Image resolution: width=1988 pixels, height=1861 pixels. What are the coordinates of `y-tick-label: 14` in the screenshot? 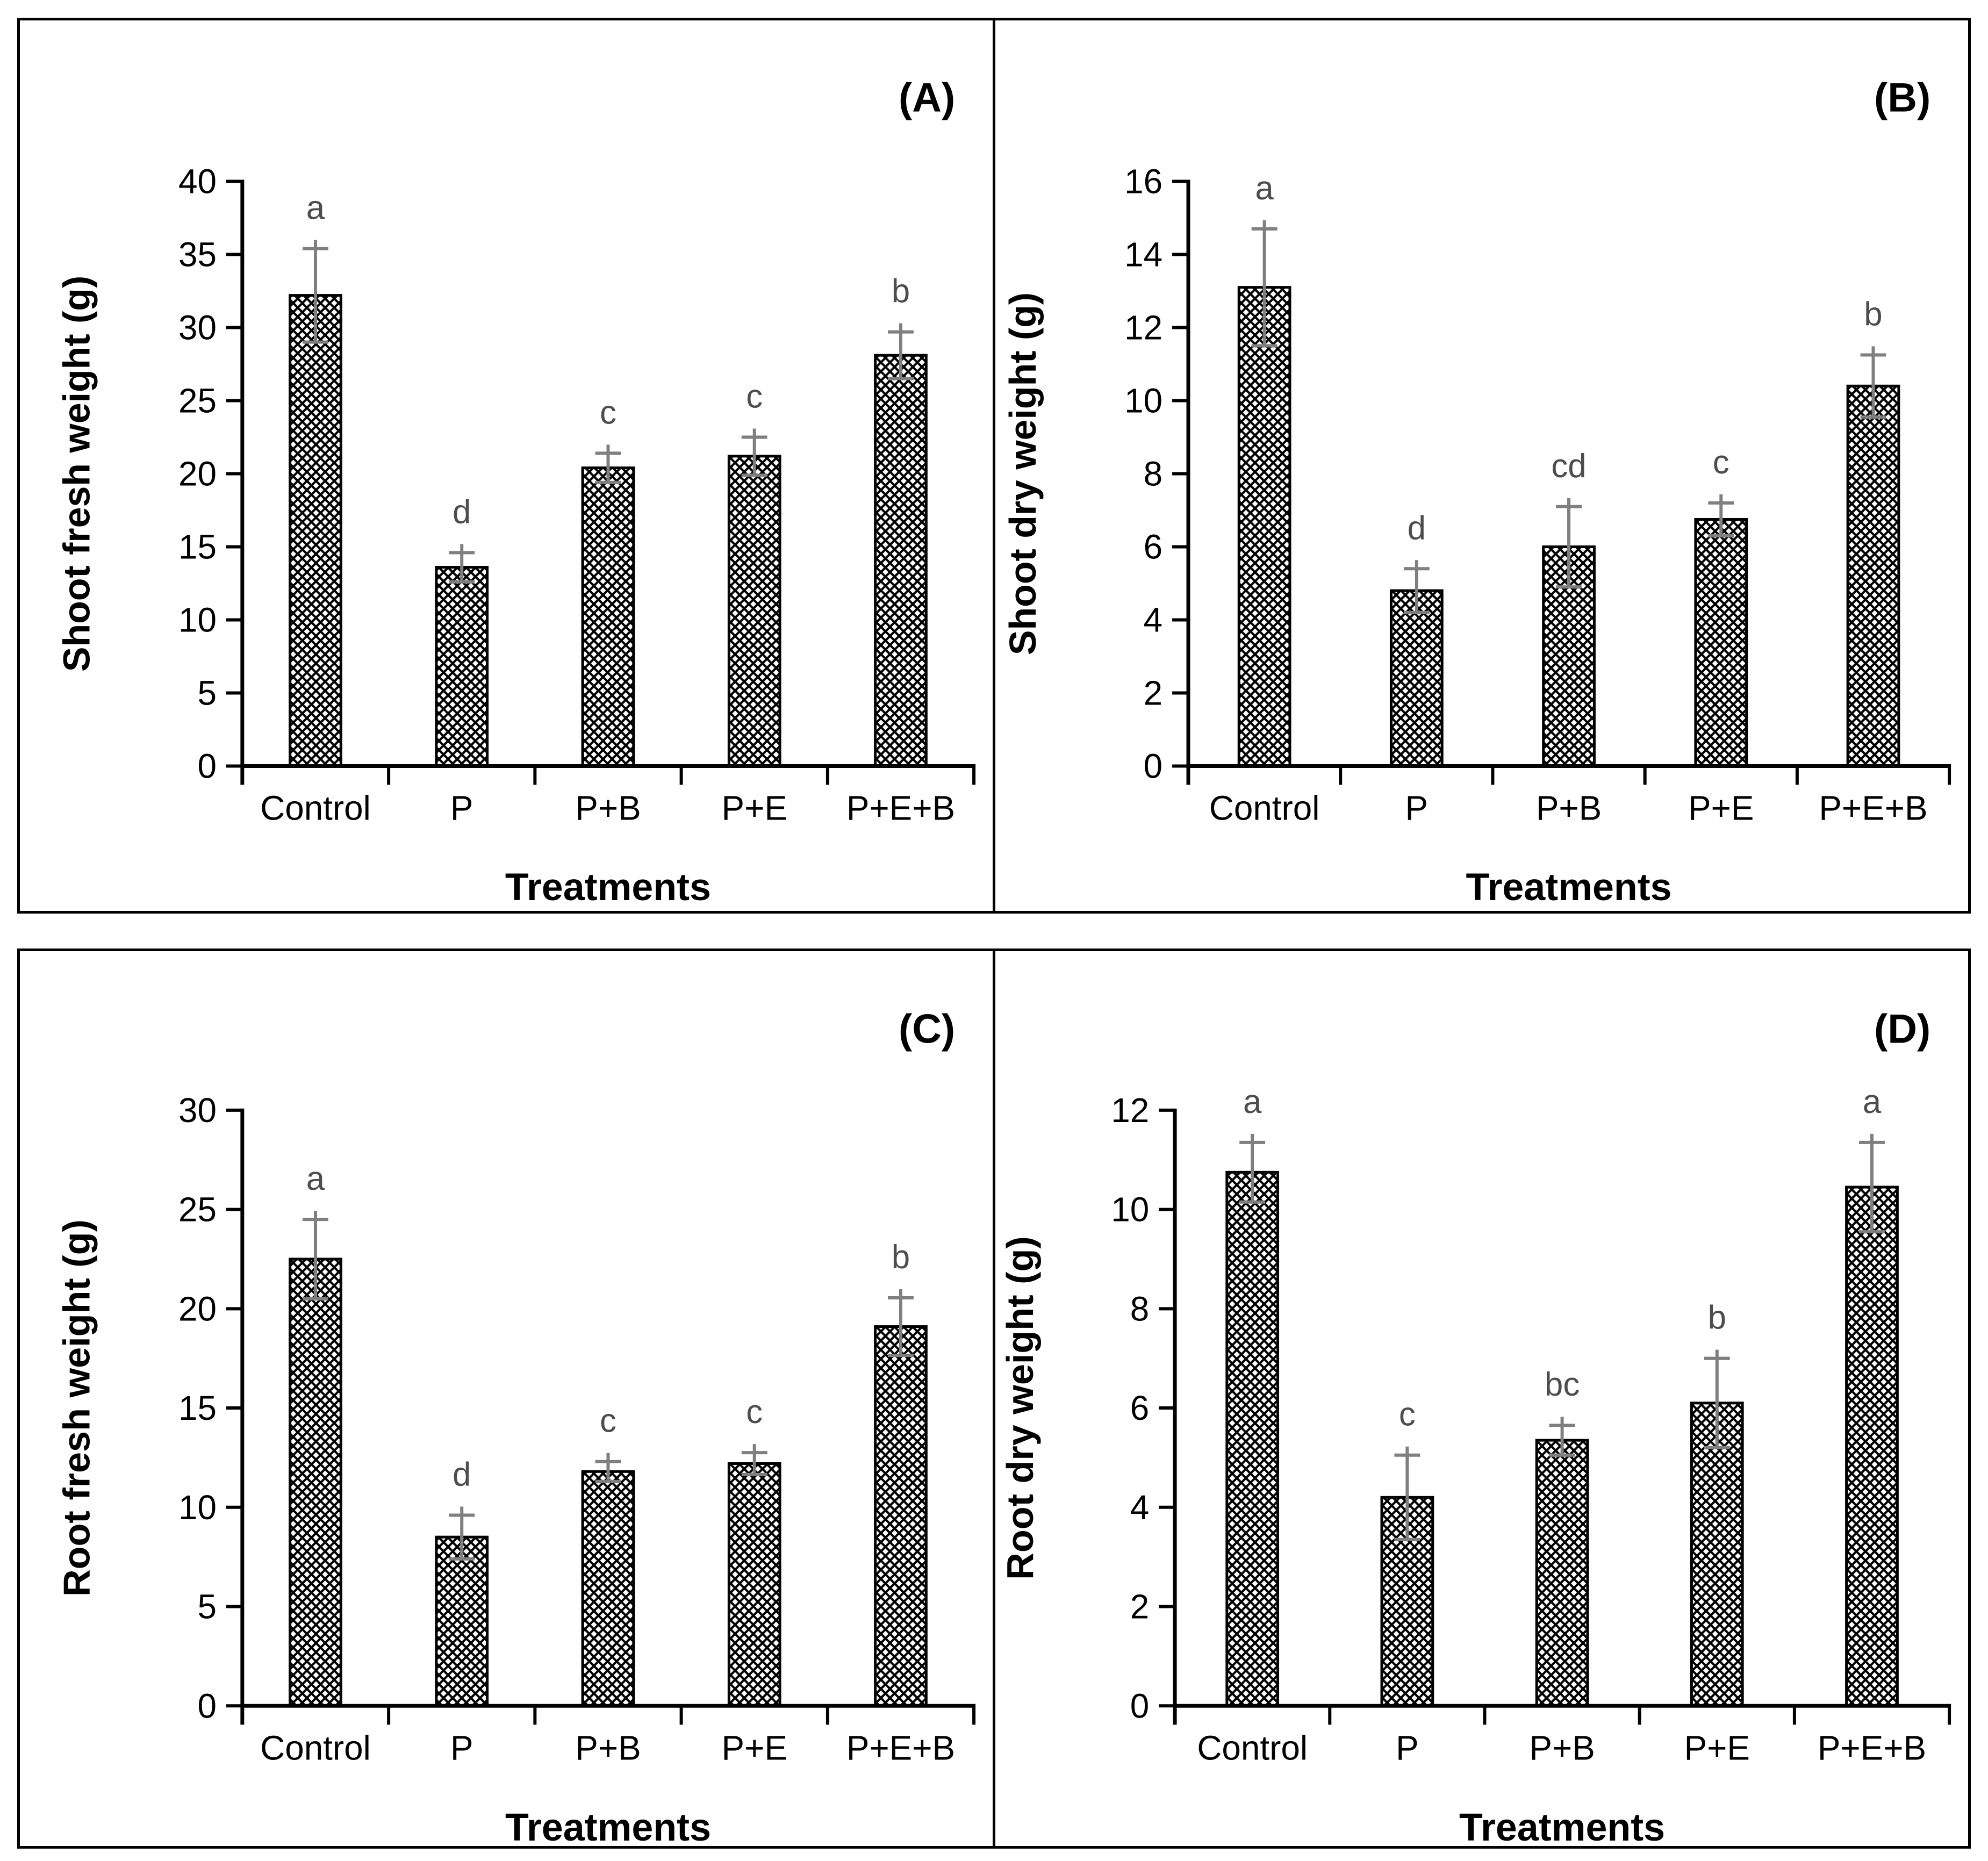 It's located at (1143, 254).